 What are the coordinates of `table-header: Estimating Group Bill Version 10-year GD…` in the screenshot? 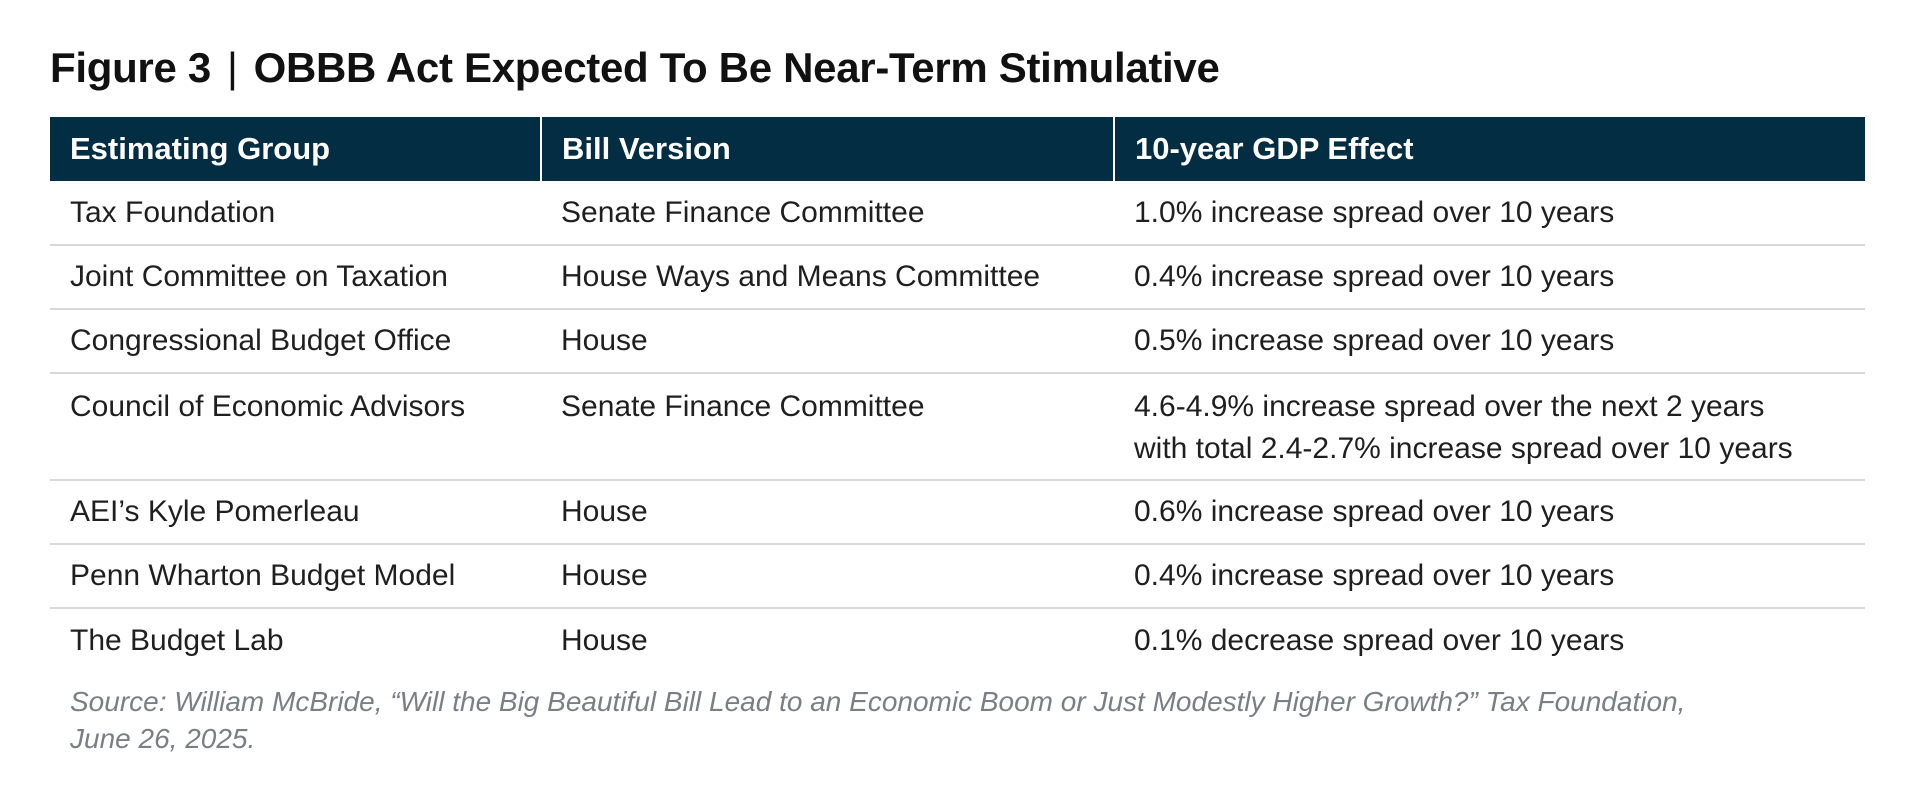 It's located at (957, 149).